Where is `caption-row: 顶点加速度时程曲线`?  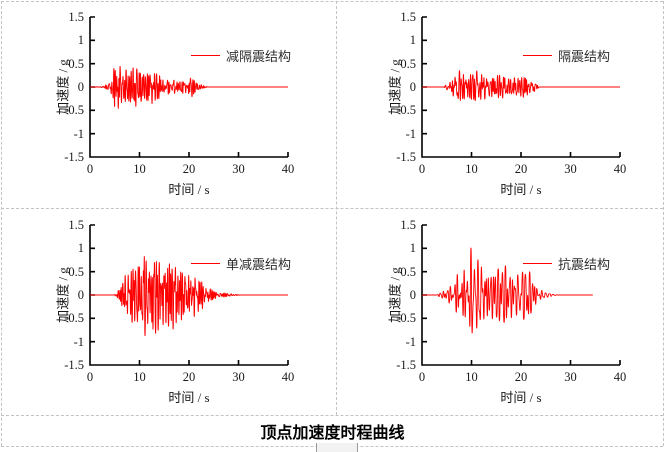 caption-row: 顶点加速度时程曲线 is located at coordinates (332, 430).